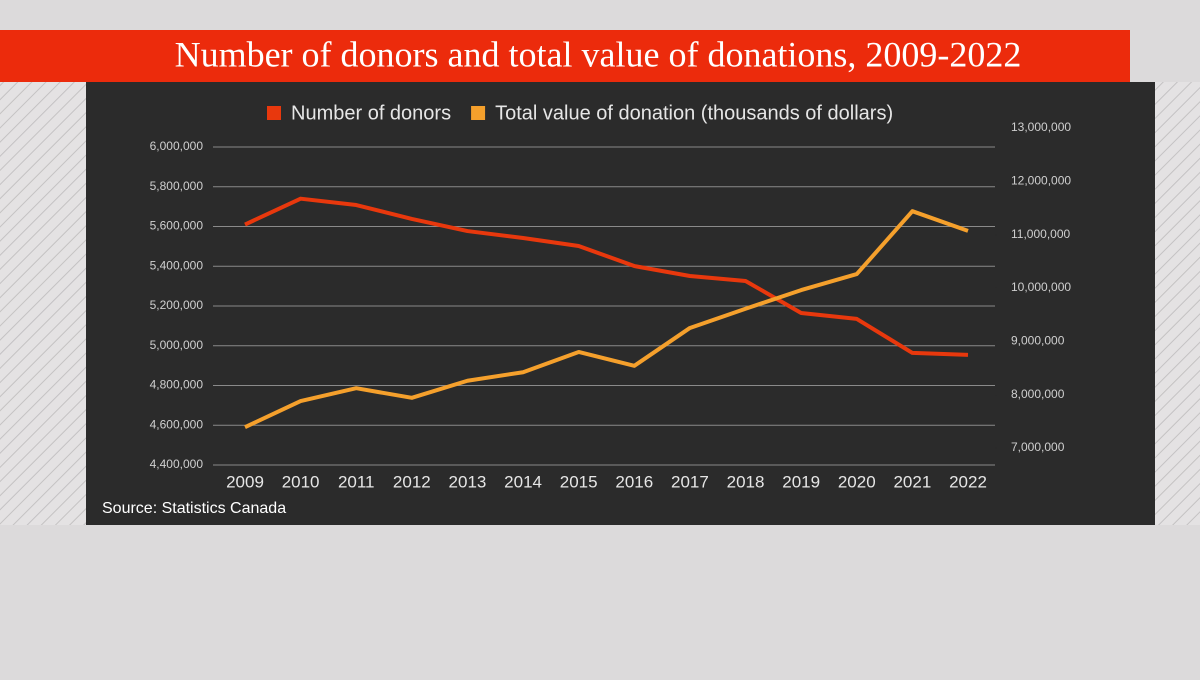  What do you see at coordinates (177, 305) in the screenshot?
I see `y-tick-label: 5,200,000` at bounding box center [177, 305].